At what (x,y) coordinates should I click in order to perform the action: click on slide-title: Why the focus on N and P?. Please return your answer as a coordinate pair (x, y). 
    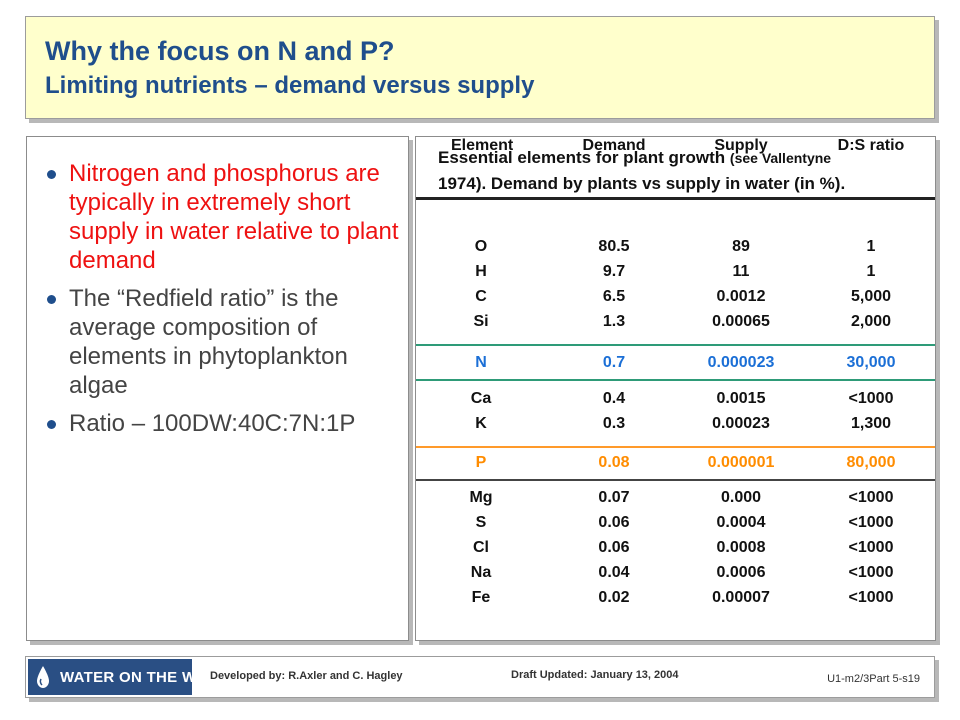
    Looking at the image, I should click on (220, 51).